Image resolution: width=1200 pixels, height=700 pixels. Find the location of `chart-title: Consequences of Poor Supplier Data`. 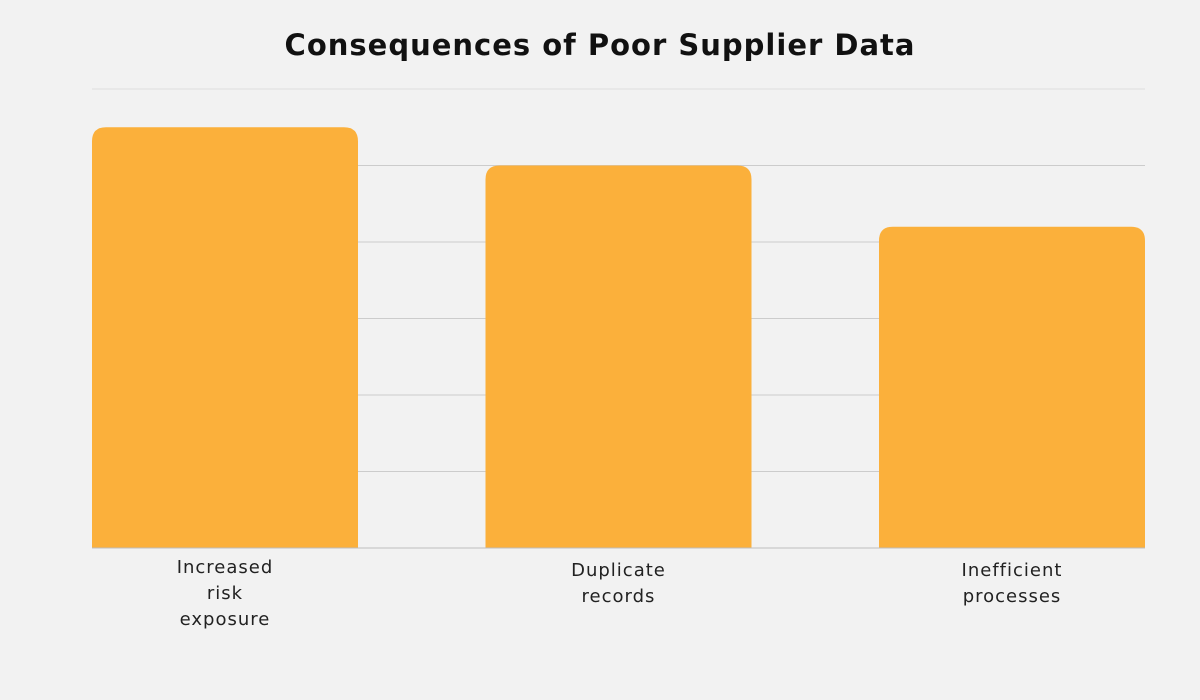

chart-title: Consequences of Poor Supplier Data is located at coordinates (600, 45).